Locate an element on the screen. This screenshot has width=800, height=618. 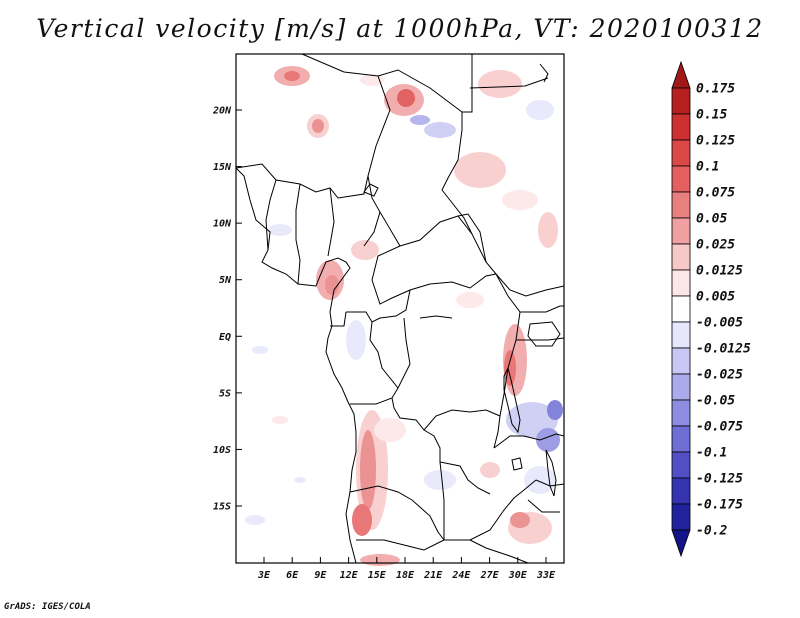
lon-tick-label: 6E is located at coordinates (292, 575).